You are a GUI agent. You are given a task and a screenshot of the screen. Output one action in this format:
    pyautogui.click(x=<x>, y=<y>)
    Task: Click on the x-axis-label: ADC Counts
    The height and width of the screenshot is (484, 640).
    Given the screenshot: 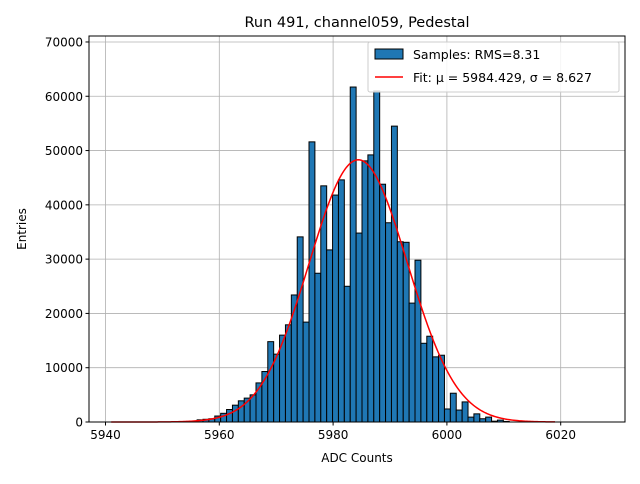 What is the action you would take?
    pyautogui.click(x=357, y=458)
    